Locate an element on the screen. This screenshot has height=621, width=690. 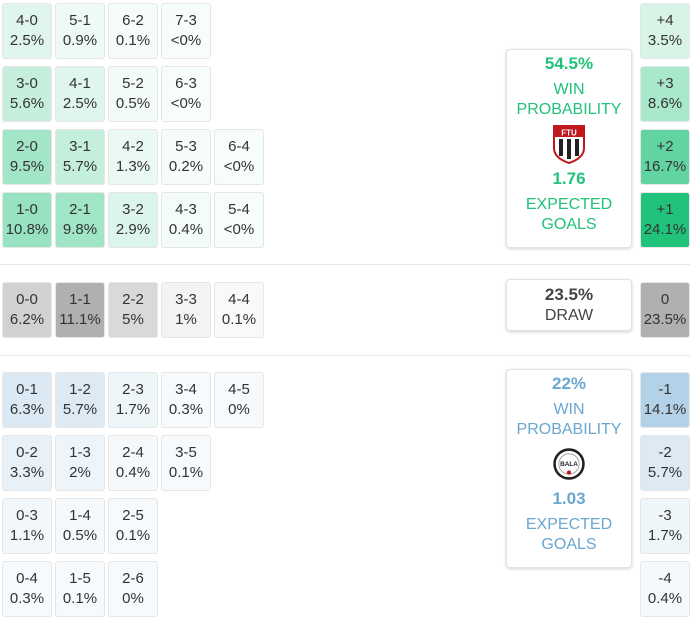
home-score-cell-probability: 10.8% is located at coordinates (27, 229).